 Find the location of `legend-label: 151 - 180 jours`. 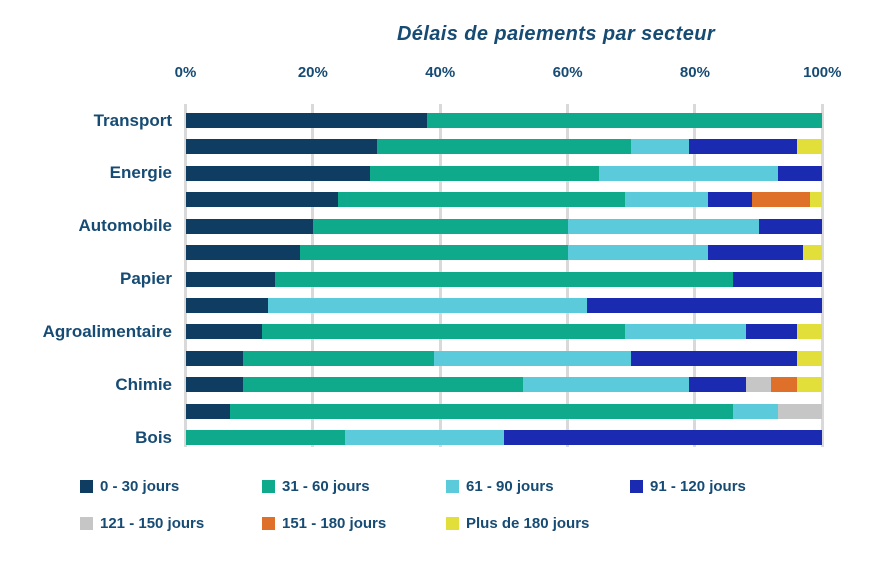

legend-label: 151 - 180 jours is located at coordinates (334, 523).